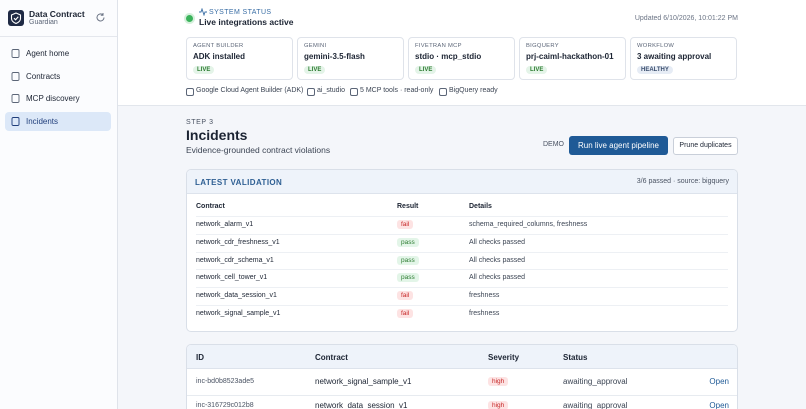 The height and width of the screenshot is (409, 806). What do you see at coordinates (705, 146) in the screenshot?
I see `prune-button: Prune duplicates` at bounding box center [705, 146].